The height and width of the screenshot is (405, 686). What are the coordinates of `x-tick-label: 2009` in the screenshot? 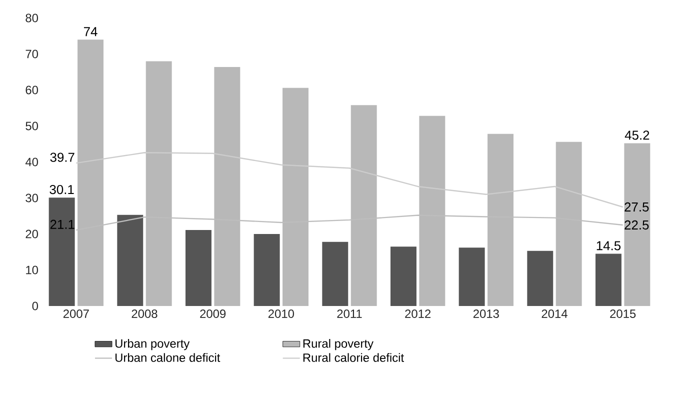 It's located at (213, 314).